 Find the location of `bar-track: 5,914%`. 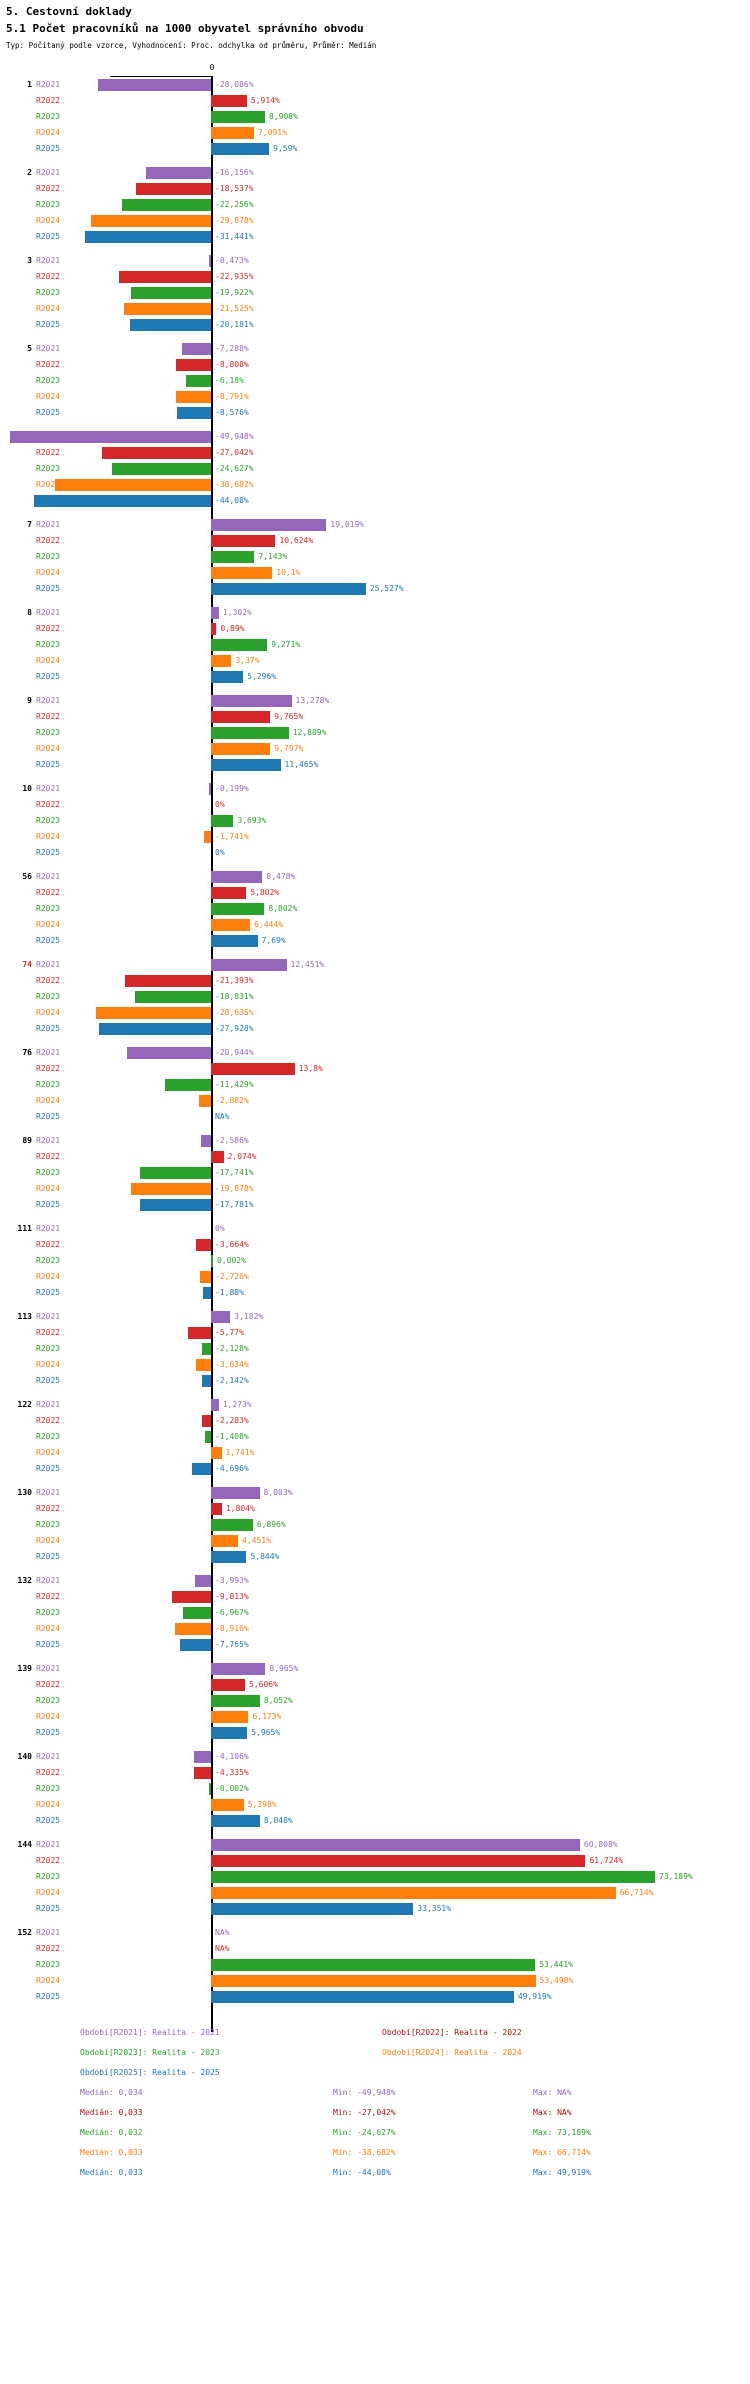

bar-track: 5,914% is located at coordinates (375, 101).